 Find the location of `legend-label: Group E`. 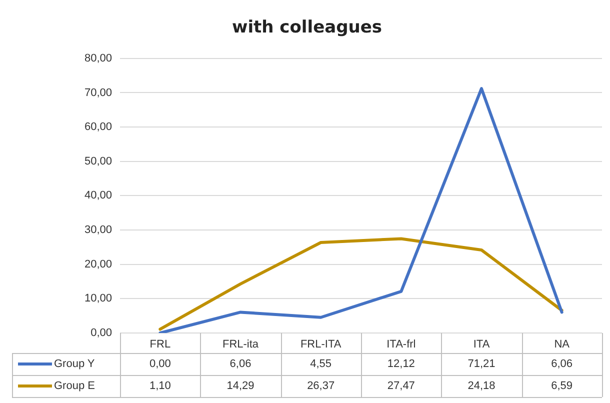

legend-label: Group E is located at coordinates (74, 386).